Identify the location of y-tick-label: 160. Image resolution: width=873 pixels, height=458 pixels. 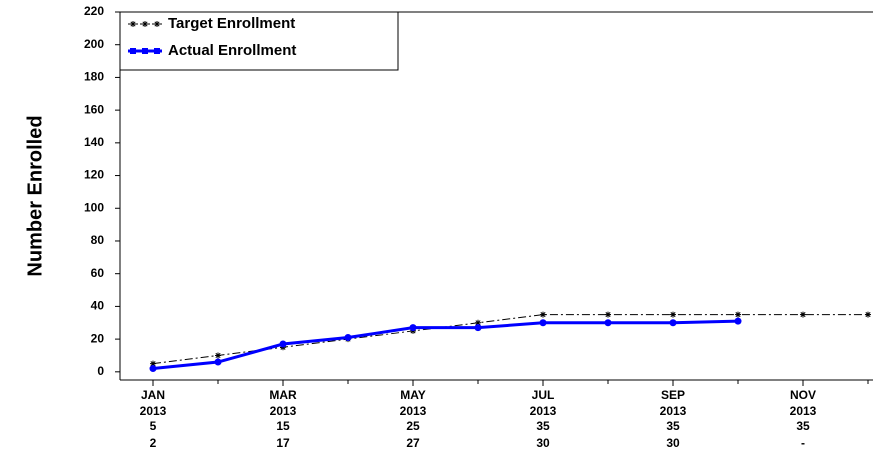
(94, 109).